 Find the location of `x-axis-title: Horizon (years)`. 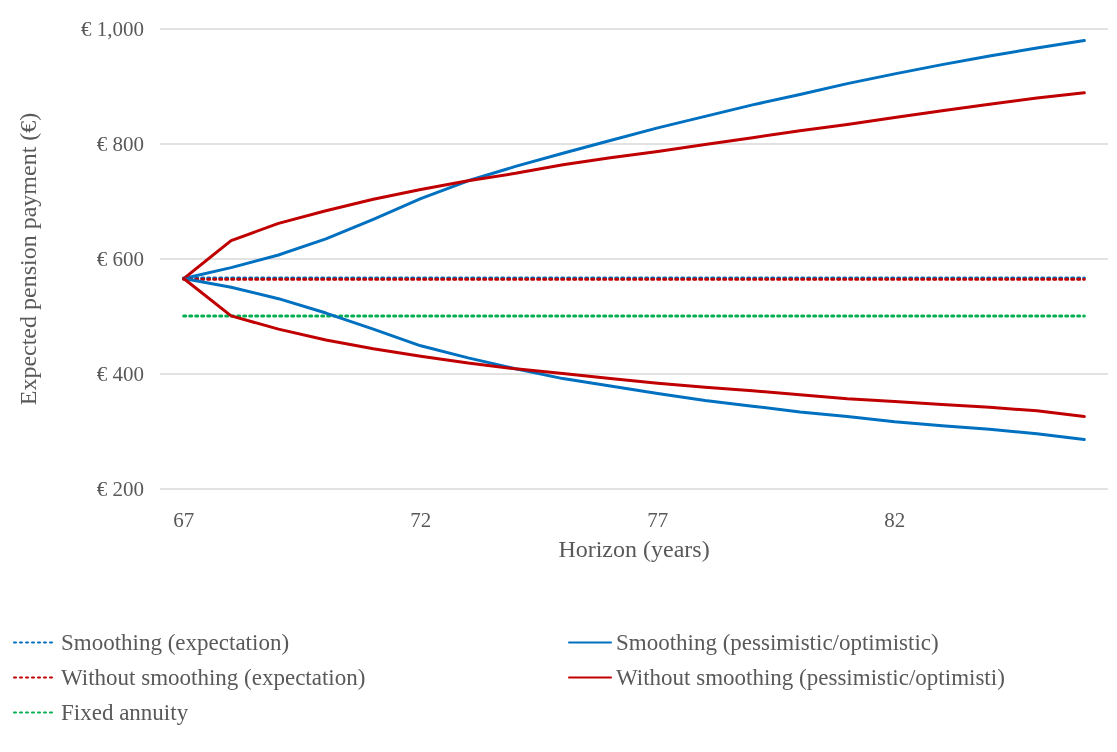

x-axis-title: Horizon (years) is located at coordinates (634, 549).